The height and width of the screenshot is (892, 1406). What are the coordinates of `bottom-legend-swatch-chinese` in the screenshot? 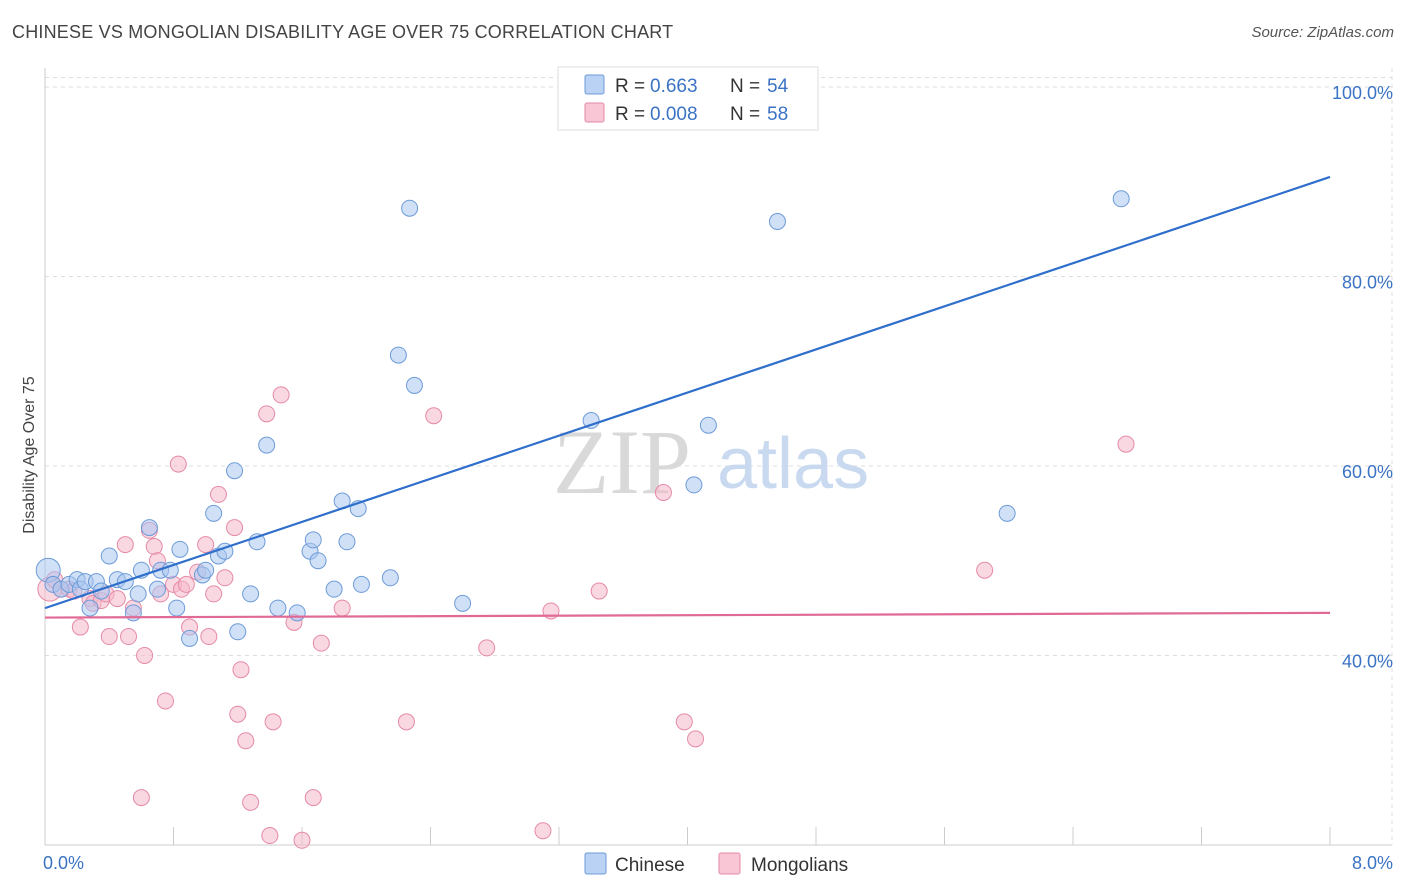 It's located at (595, 863).